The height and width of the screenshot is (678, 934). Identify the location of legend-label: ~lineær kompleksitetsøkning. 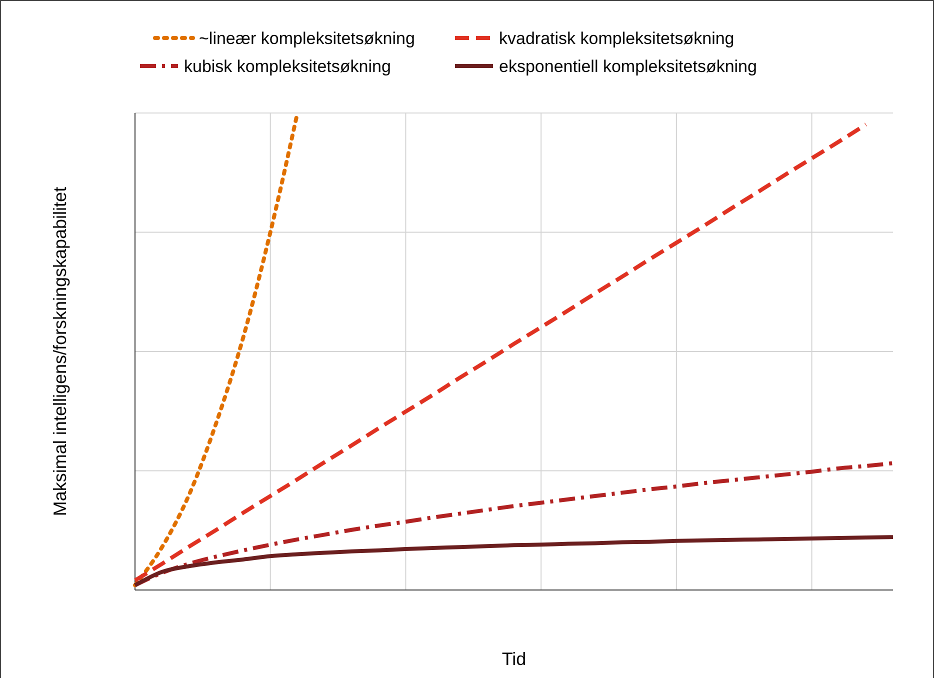
(307, 38).